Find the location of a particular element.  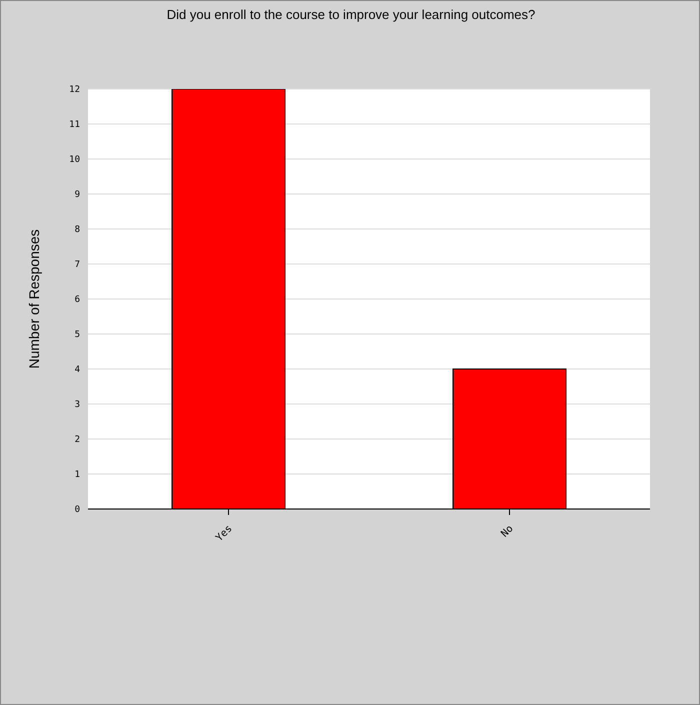

y-tick-label: 4 is located at coordinates (77, 370).